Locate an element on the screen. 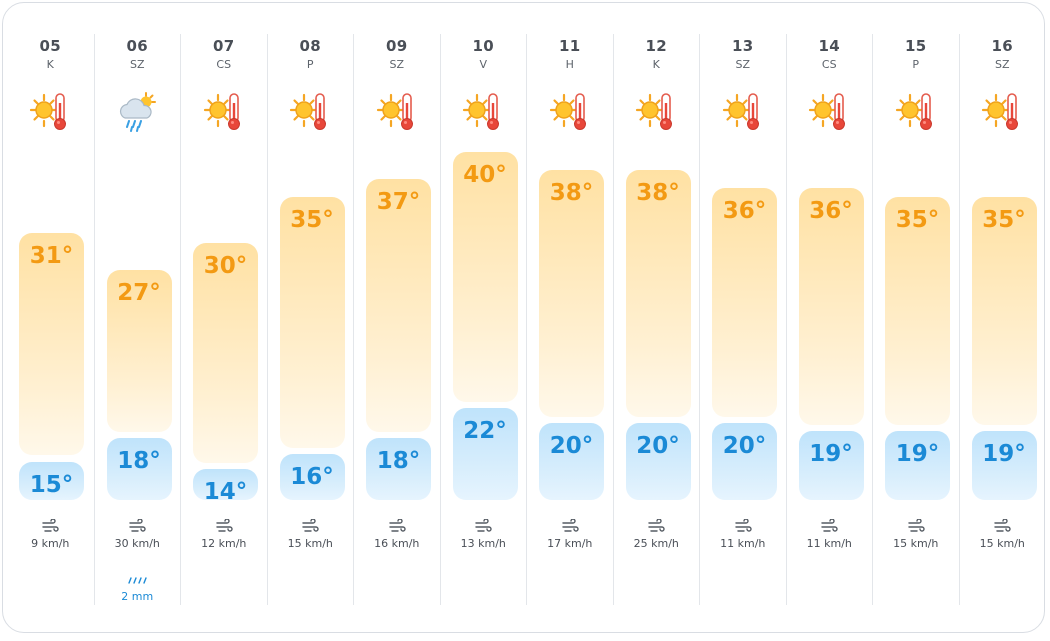  day-date: 12 is located at coordinates (656, 46).